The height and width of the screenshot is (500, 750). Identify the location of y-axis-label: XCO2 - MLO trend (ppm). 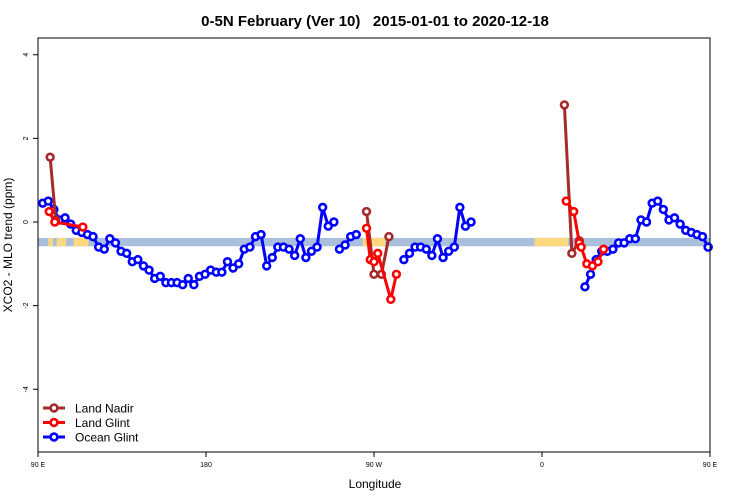
(8, 245).